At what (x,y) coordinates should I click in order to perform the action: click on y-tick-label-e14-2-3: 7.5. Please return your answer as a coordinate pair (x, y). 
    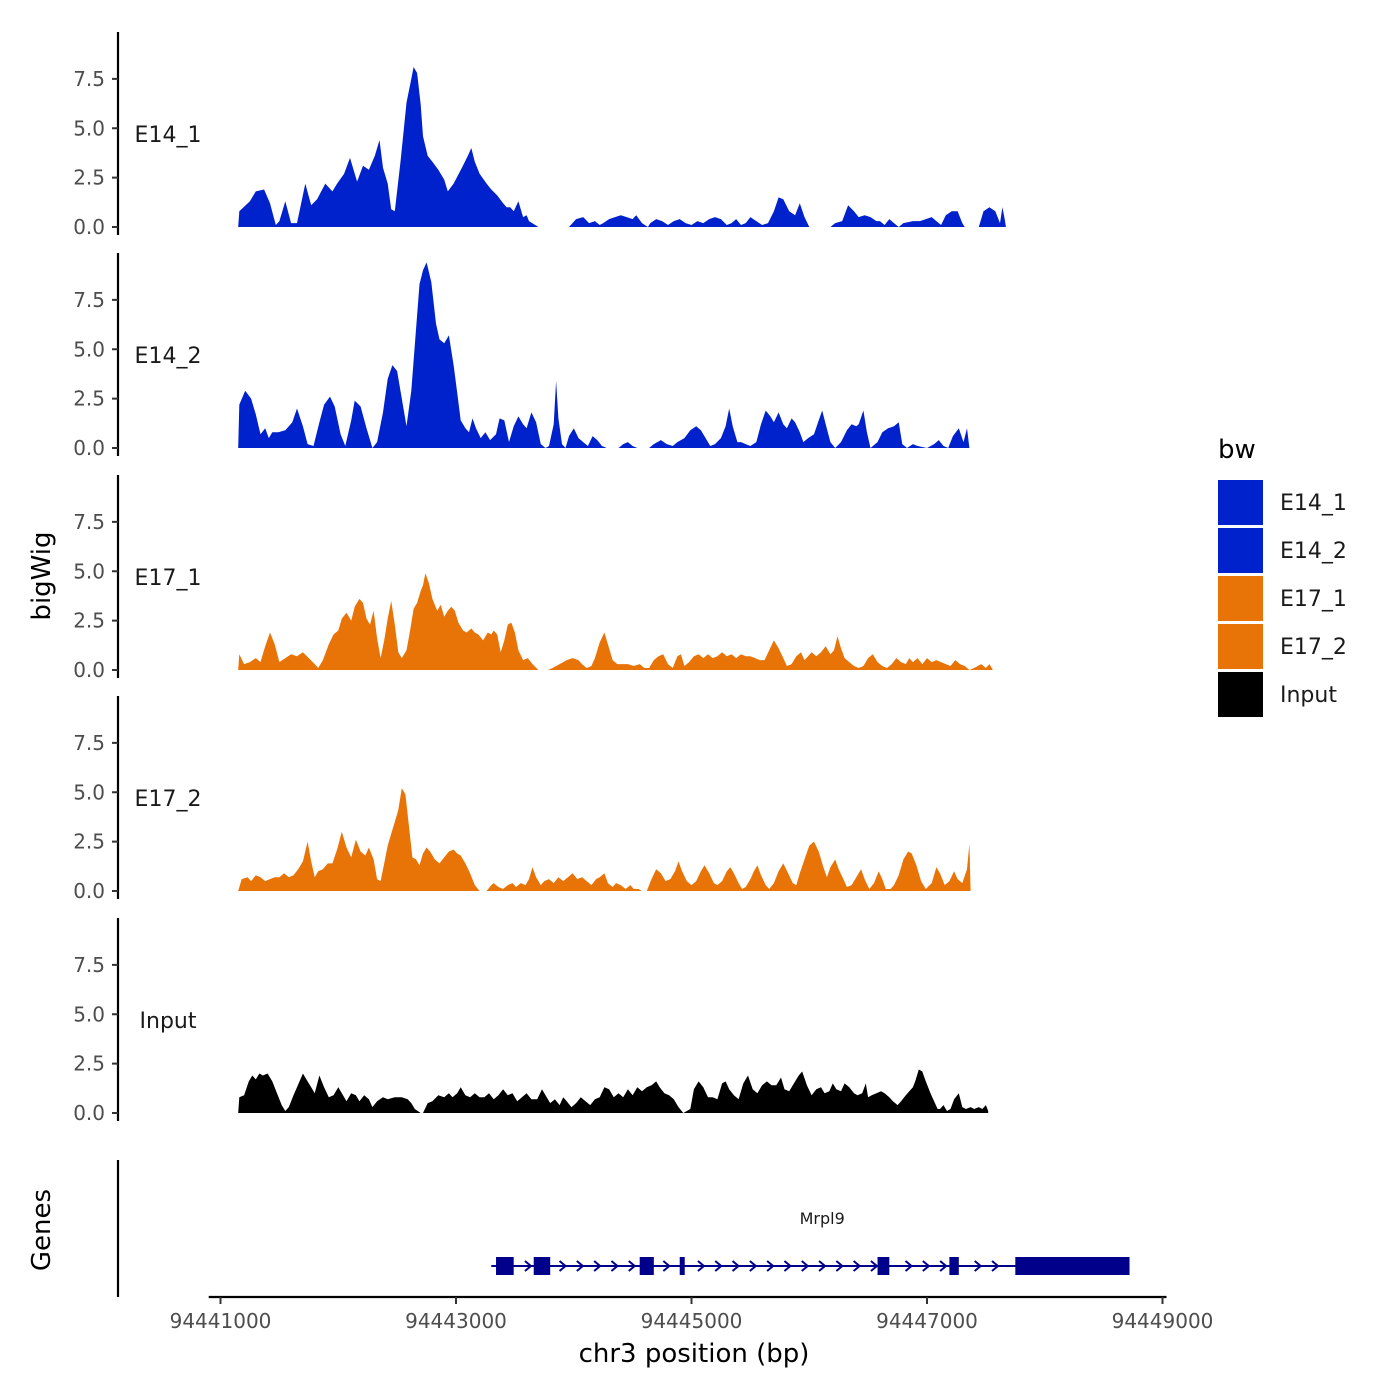
    Looking at the image, I should click on (89, 300).